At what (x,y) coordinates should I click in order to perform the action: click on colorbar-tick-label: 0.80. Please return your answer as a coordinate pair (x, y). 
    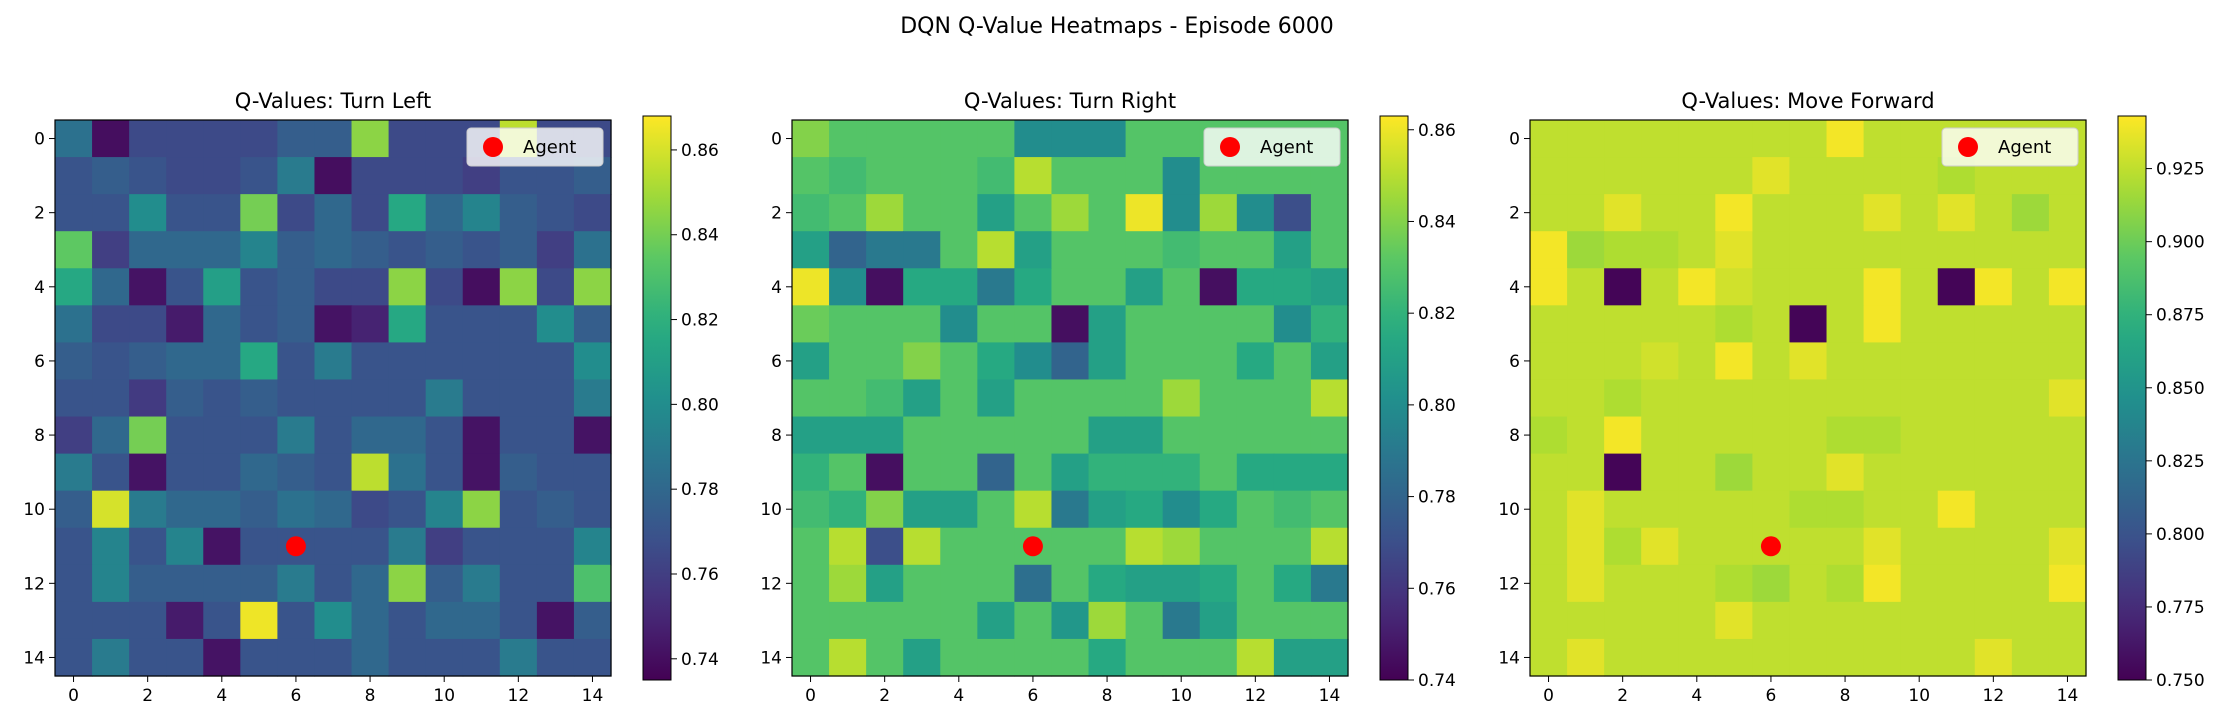
    Looking at the image, I should click on (1437, 406).